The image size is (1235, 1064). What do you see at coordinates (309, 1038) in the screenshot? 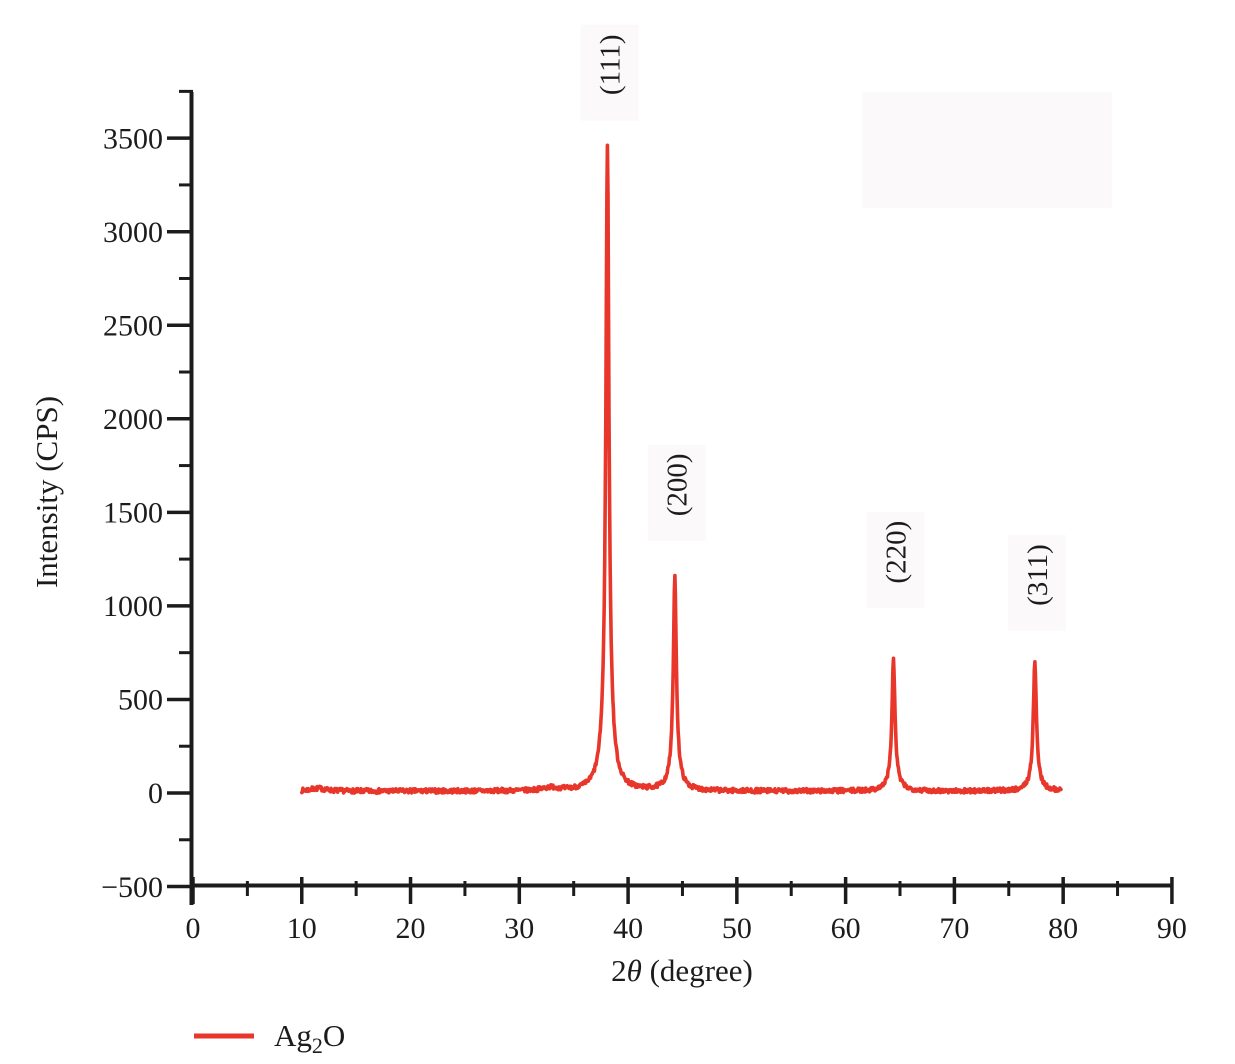
I see `legend-label: Ag2​O` at bounding box center [309, 1038].